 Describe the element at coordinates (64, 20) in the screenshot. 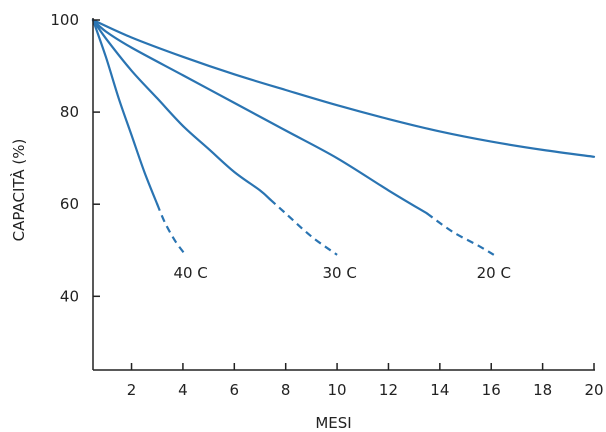

I see `y-tick-label: 100` at that location.